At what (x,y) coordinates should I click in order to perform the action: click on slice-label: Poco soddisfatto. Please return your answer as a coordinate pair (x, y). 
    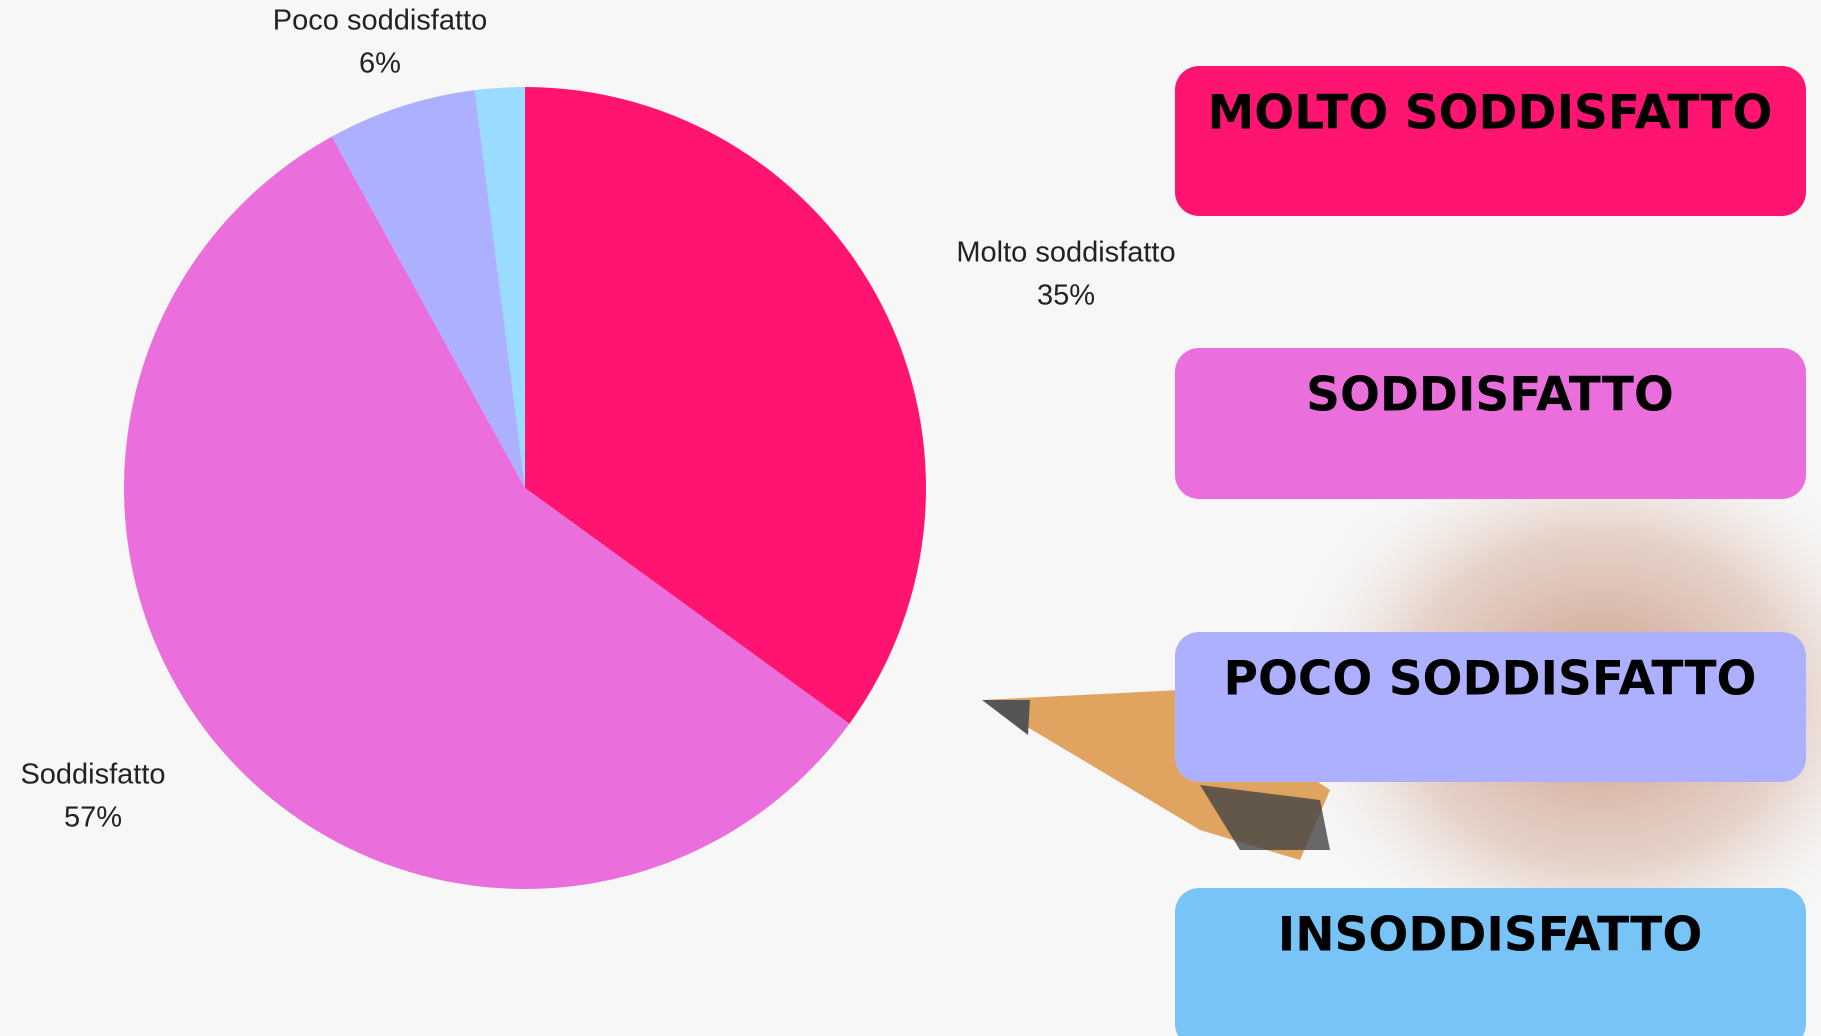
    Looking at the image, I should click on (380, 21).